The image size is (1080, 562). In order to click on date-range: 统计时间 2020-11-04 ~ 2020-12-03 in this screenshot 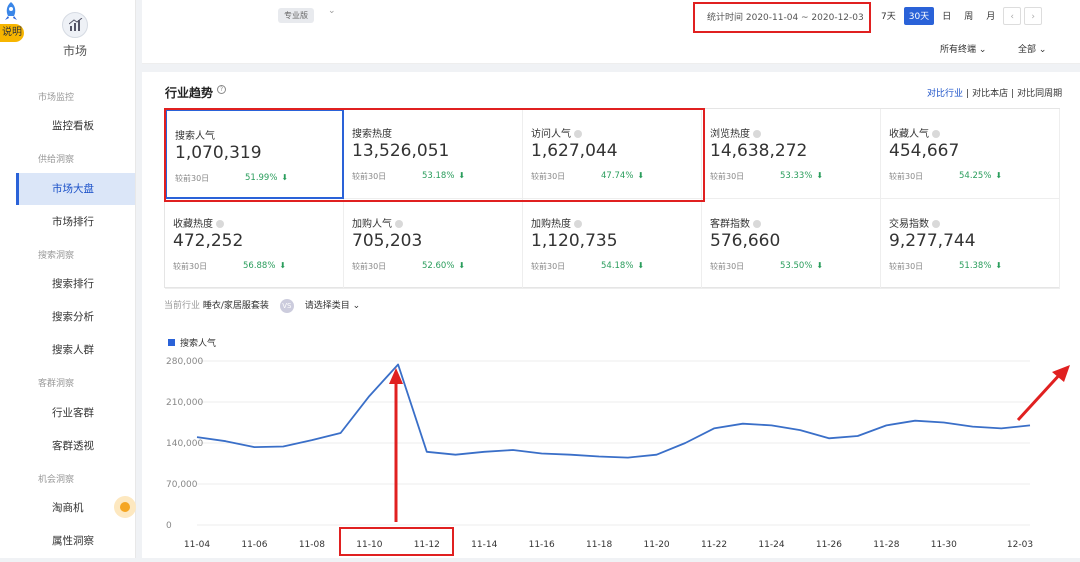, I will do `click(782, 17)`.